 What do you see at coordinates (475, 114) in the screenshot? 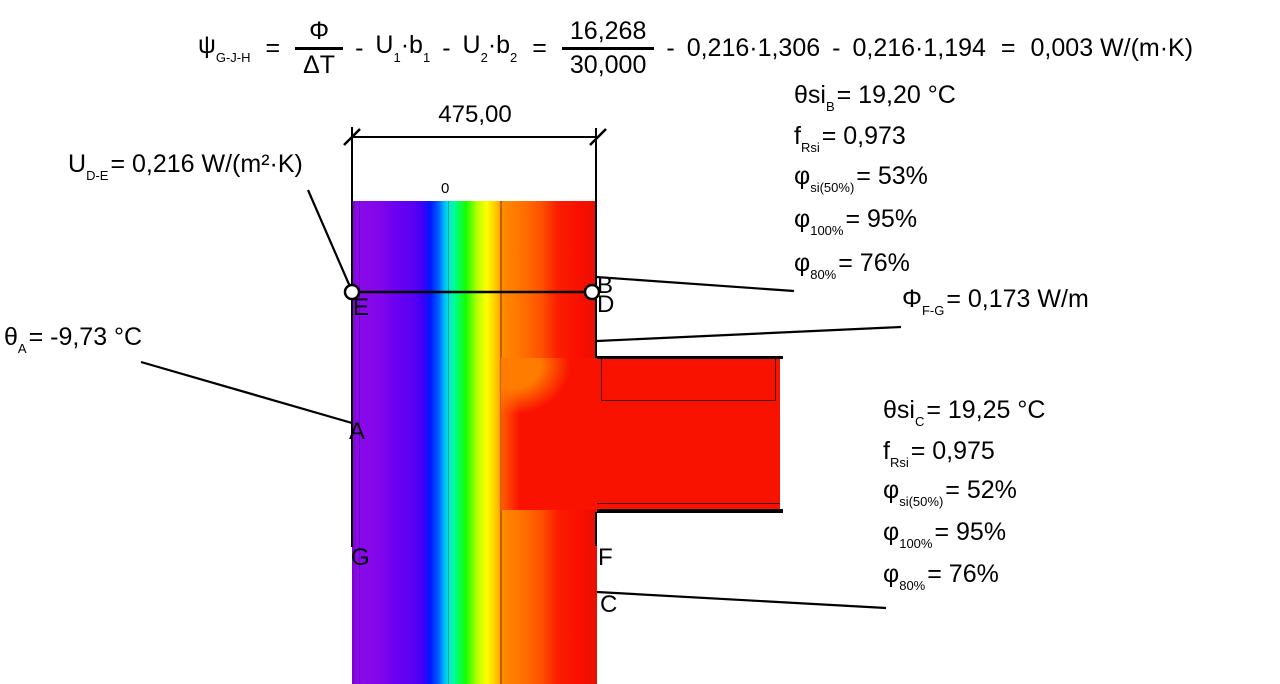
I see `dimension-width-label: 475,00` at bounding box center [475, 114].